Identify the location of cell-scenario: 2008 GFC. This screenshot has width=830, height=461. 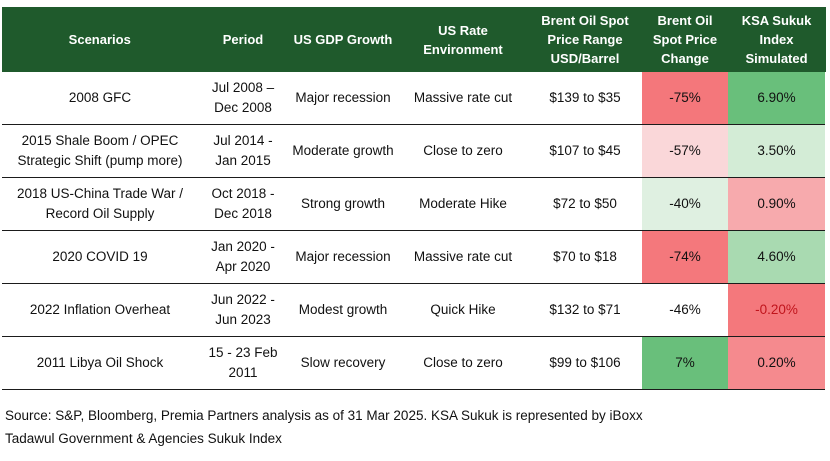
(100, 98).